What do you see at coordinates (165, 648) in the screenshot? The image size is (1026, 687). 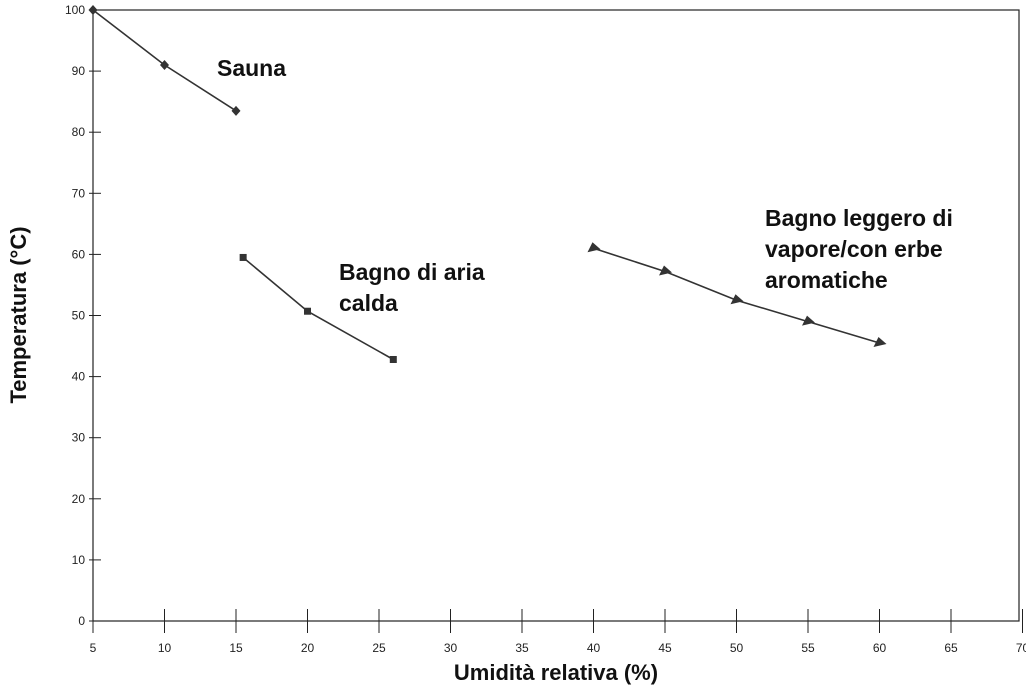 I see `x-tick-label: 10` at bounding box center [165, 648].